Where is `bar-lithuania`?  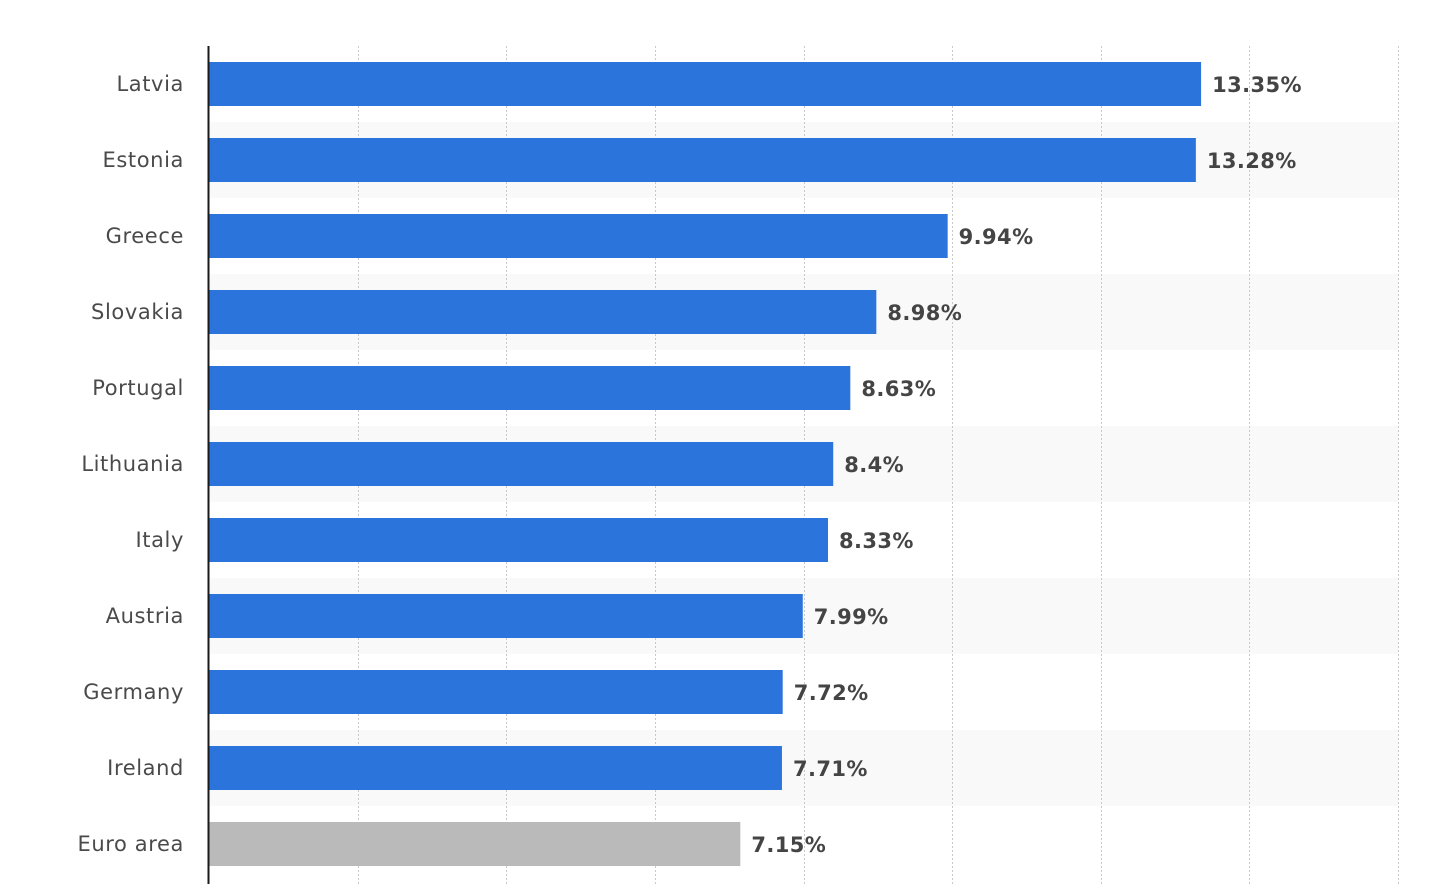
bar-lithuania is located at coordinates (521, 464).